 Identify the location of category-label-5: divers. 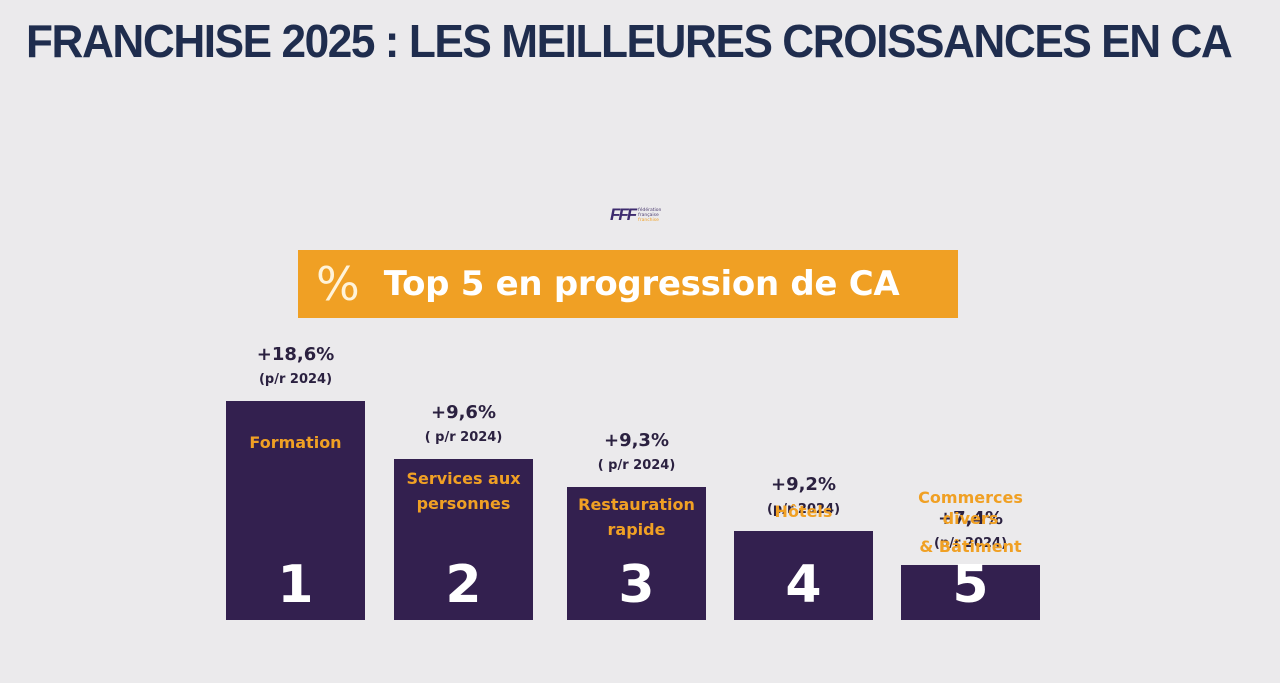
(971, 518).